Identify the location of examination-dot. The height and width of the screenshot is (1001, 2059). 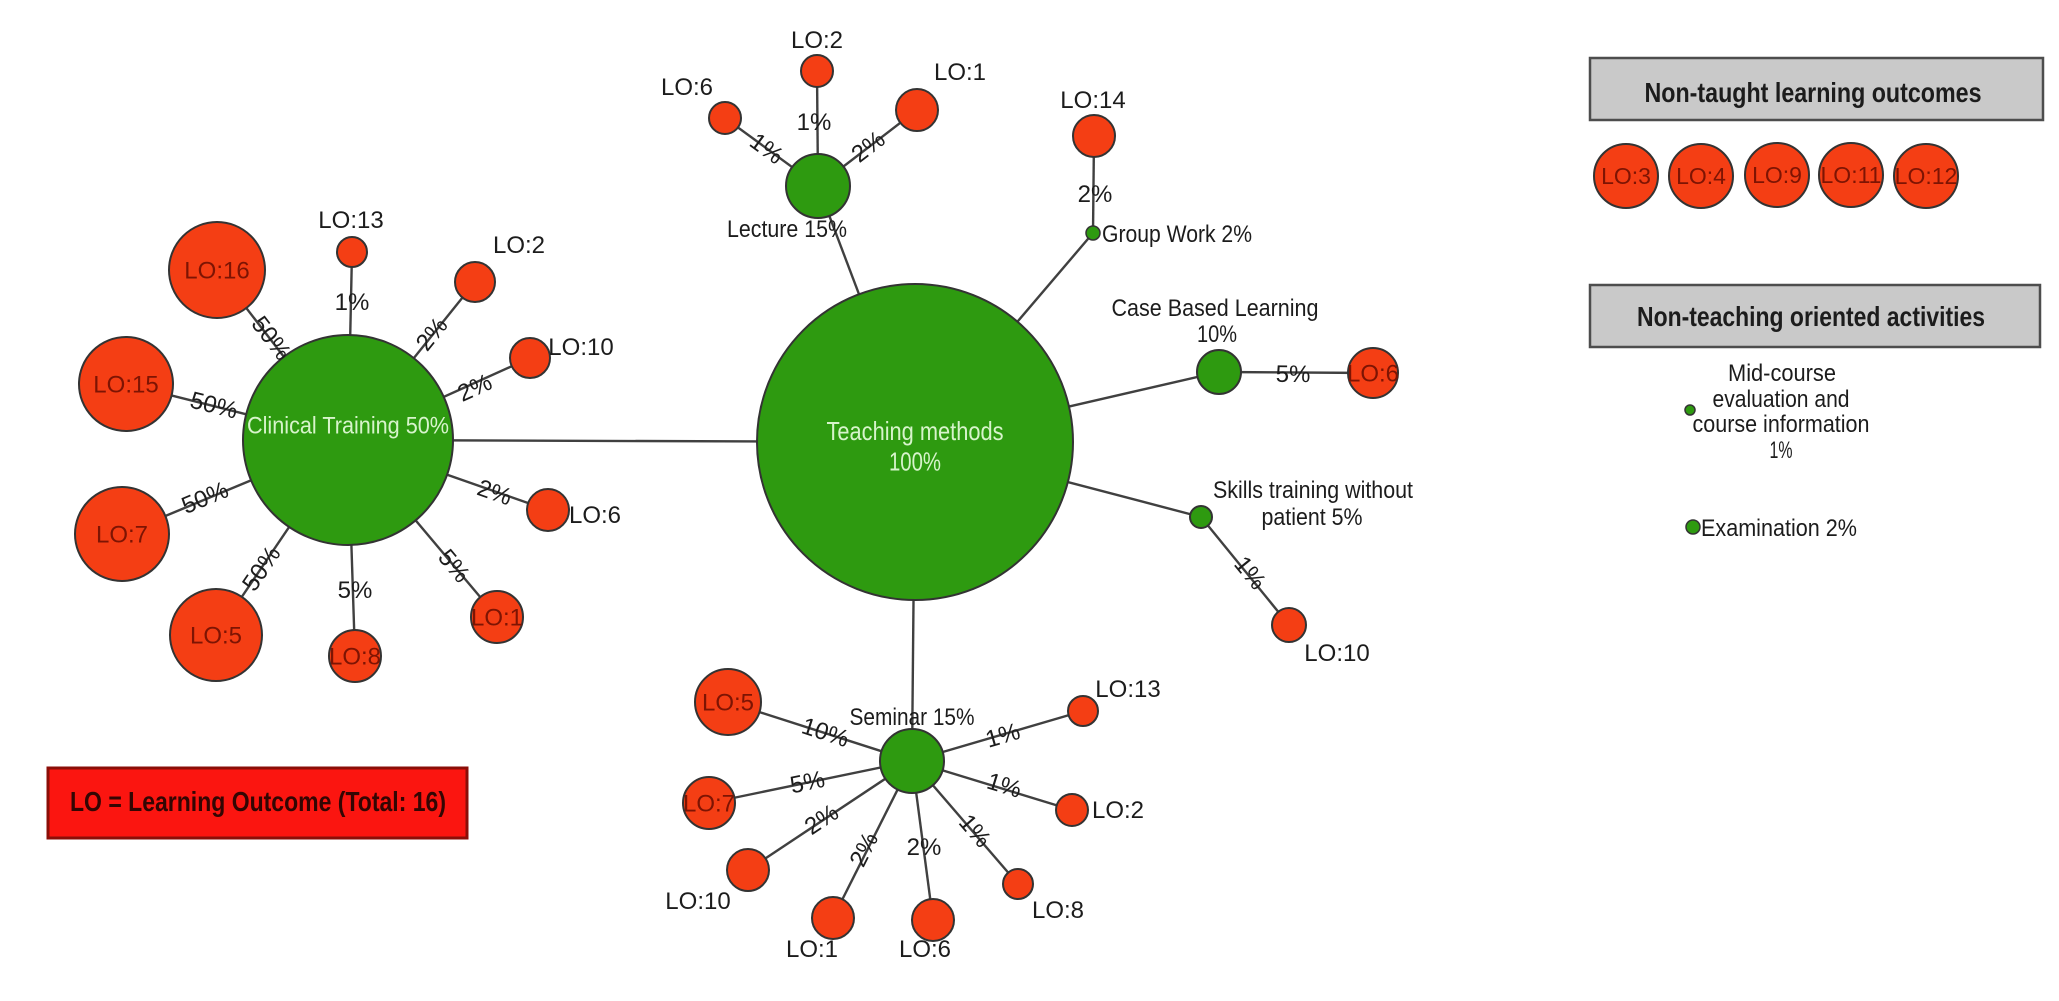
(1693, 527).